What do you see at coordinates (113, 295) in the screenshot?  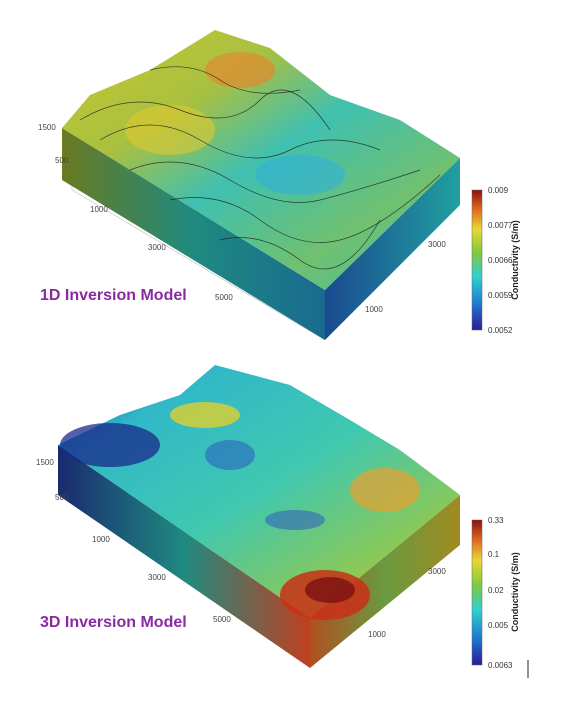 I see `panel-title: 1D Inversion Model` at bounding box center [113, 295].